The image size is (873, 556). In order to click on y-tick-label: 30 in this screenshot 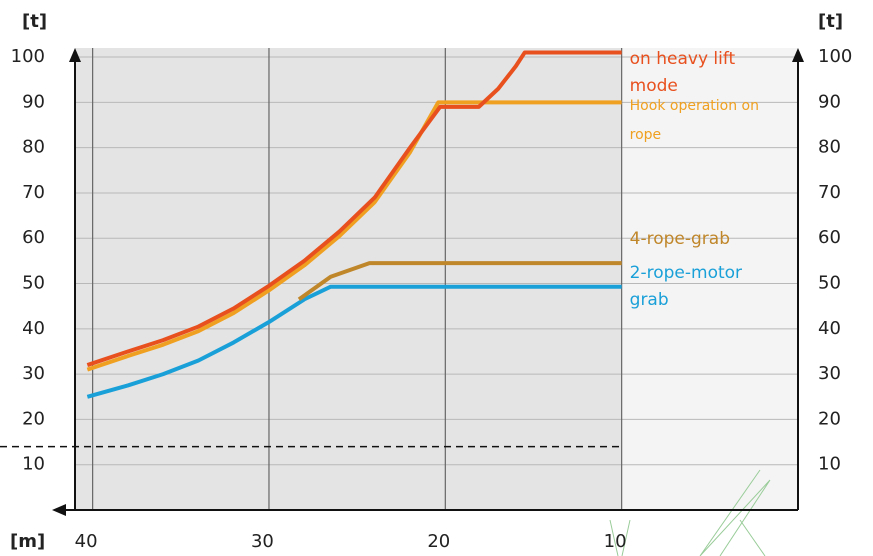, I will do `click(33, 373)`.